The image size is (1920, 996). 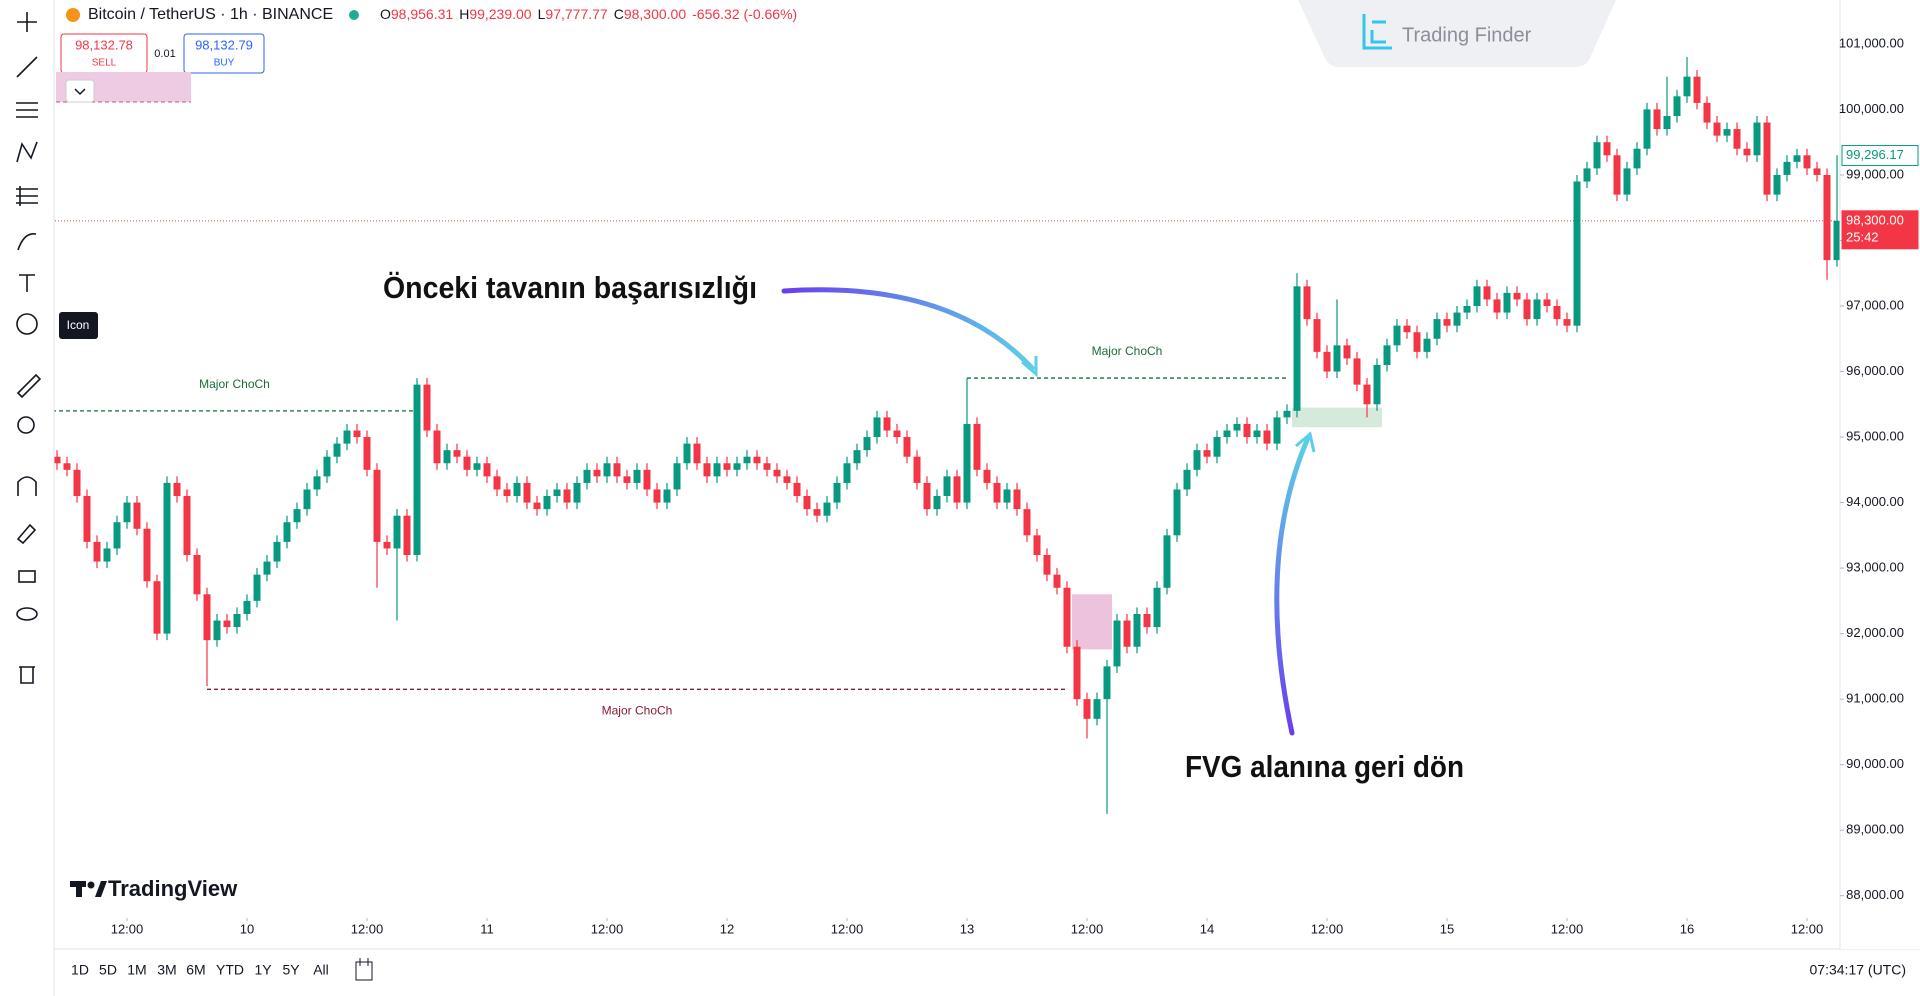 I want to click on tooltip: Icon, so click(x=78, y=325).